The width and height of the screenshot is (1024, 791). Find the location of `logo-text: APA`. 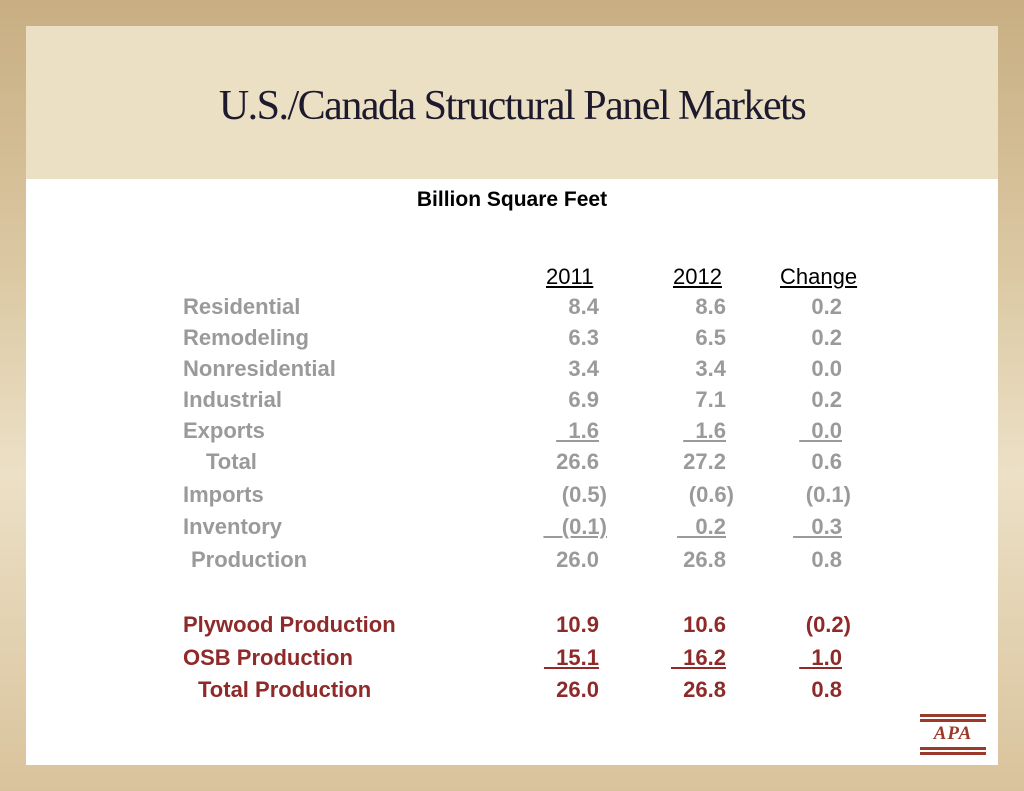

logo-text: APA is located at coordinates (953, 733).